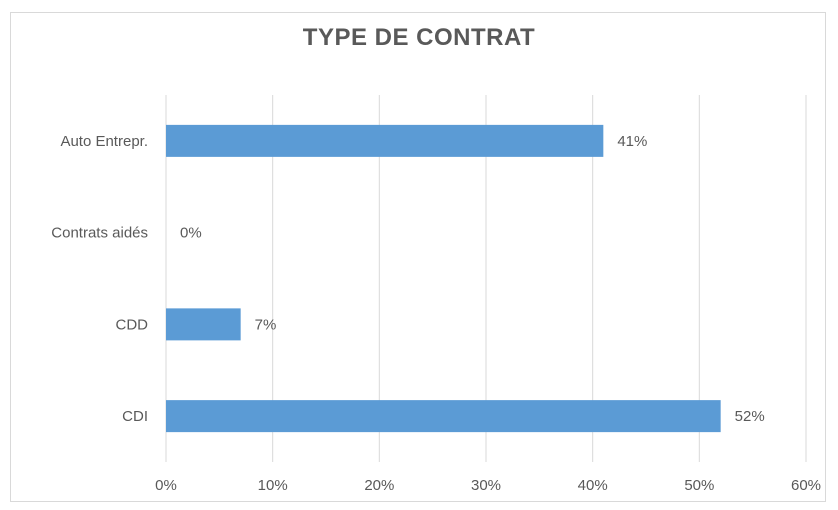 Image resolution: width=838 pixels, height=510 pixels. I want to click on x-tick-label: 0%, so click(166, 485).